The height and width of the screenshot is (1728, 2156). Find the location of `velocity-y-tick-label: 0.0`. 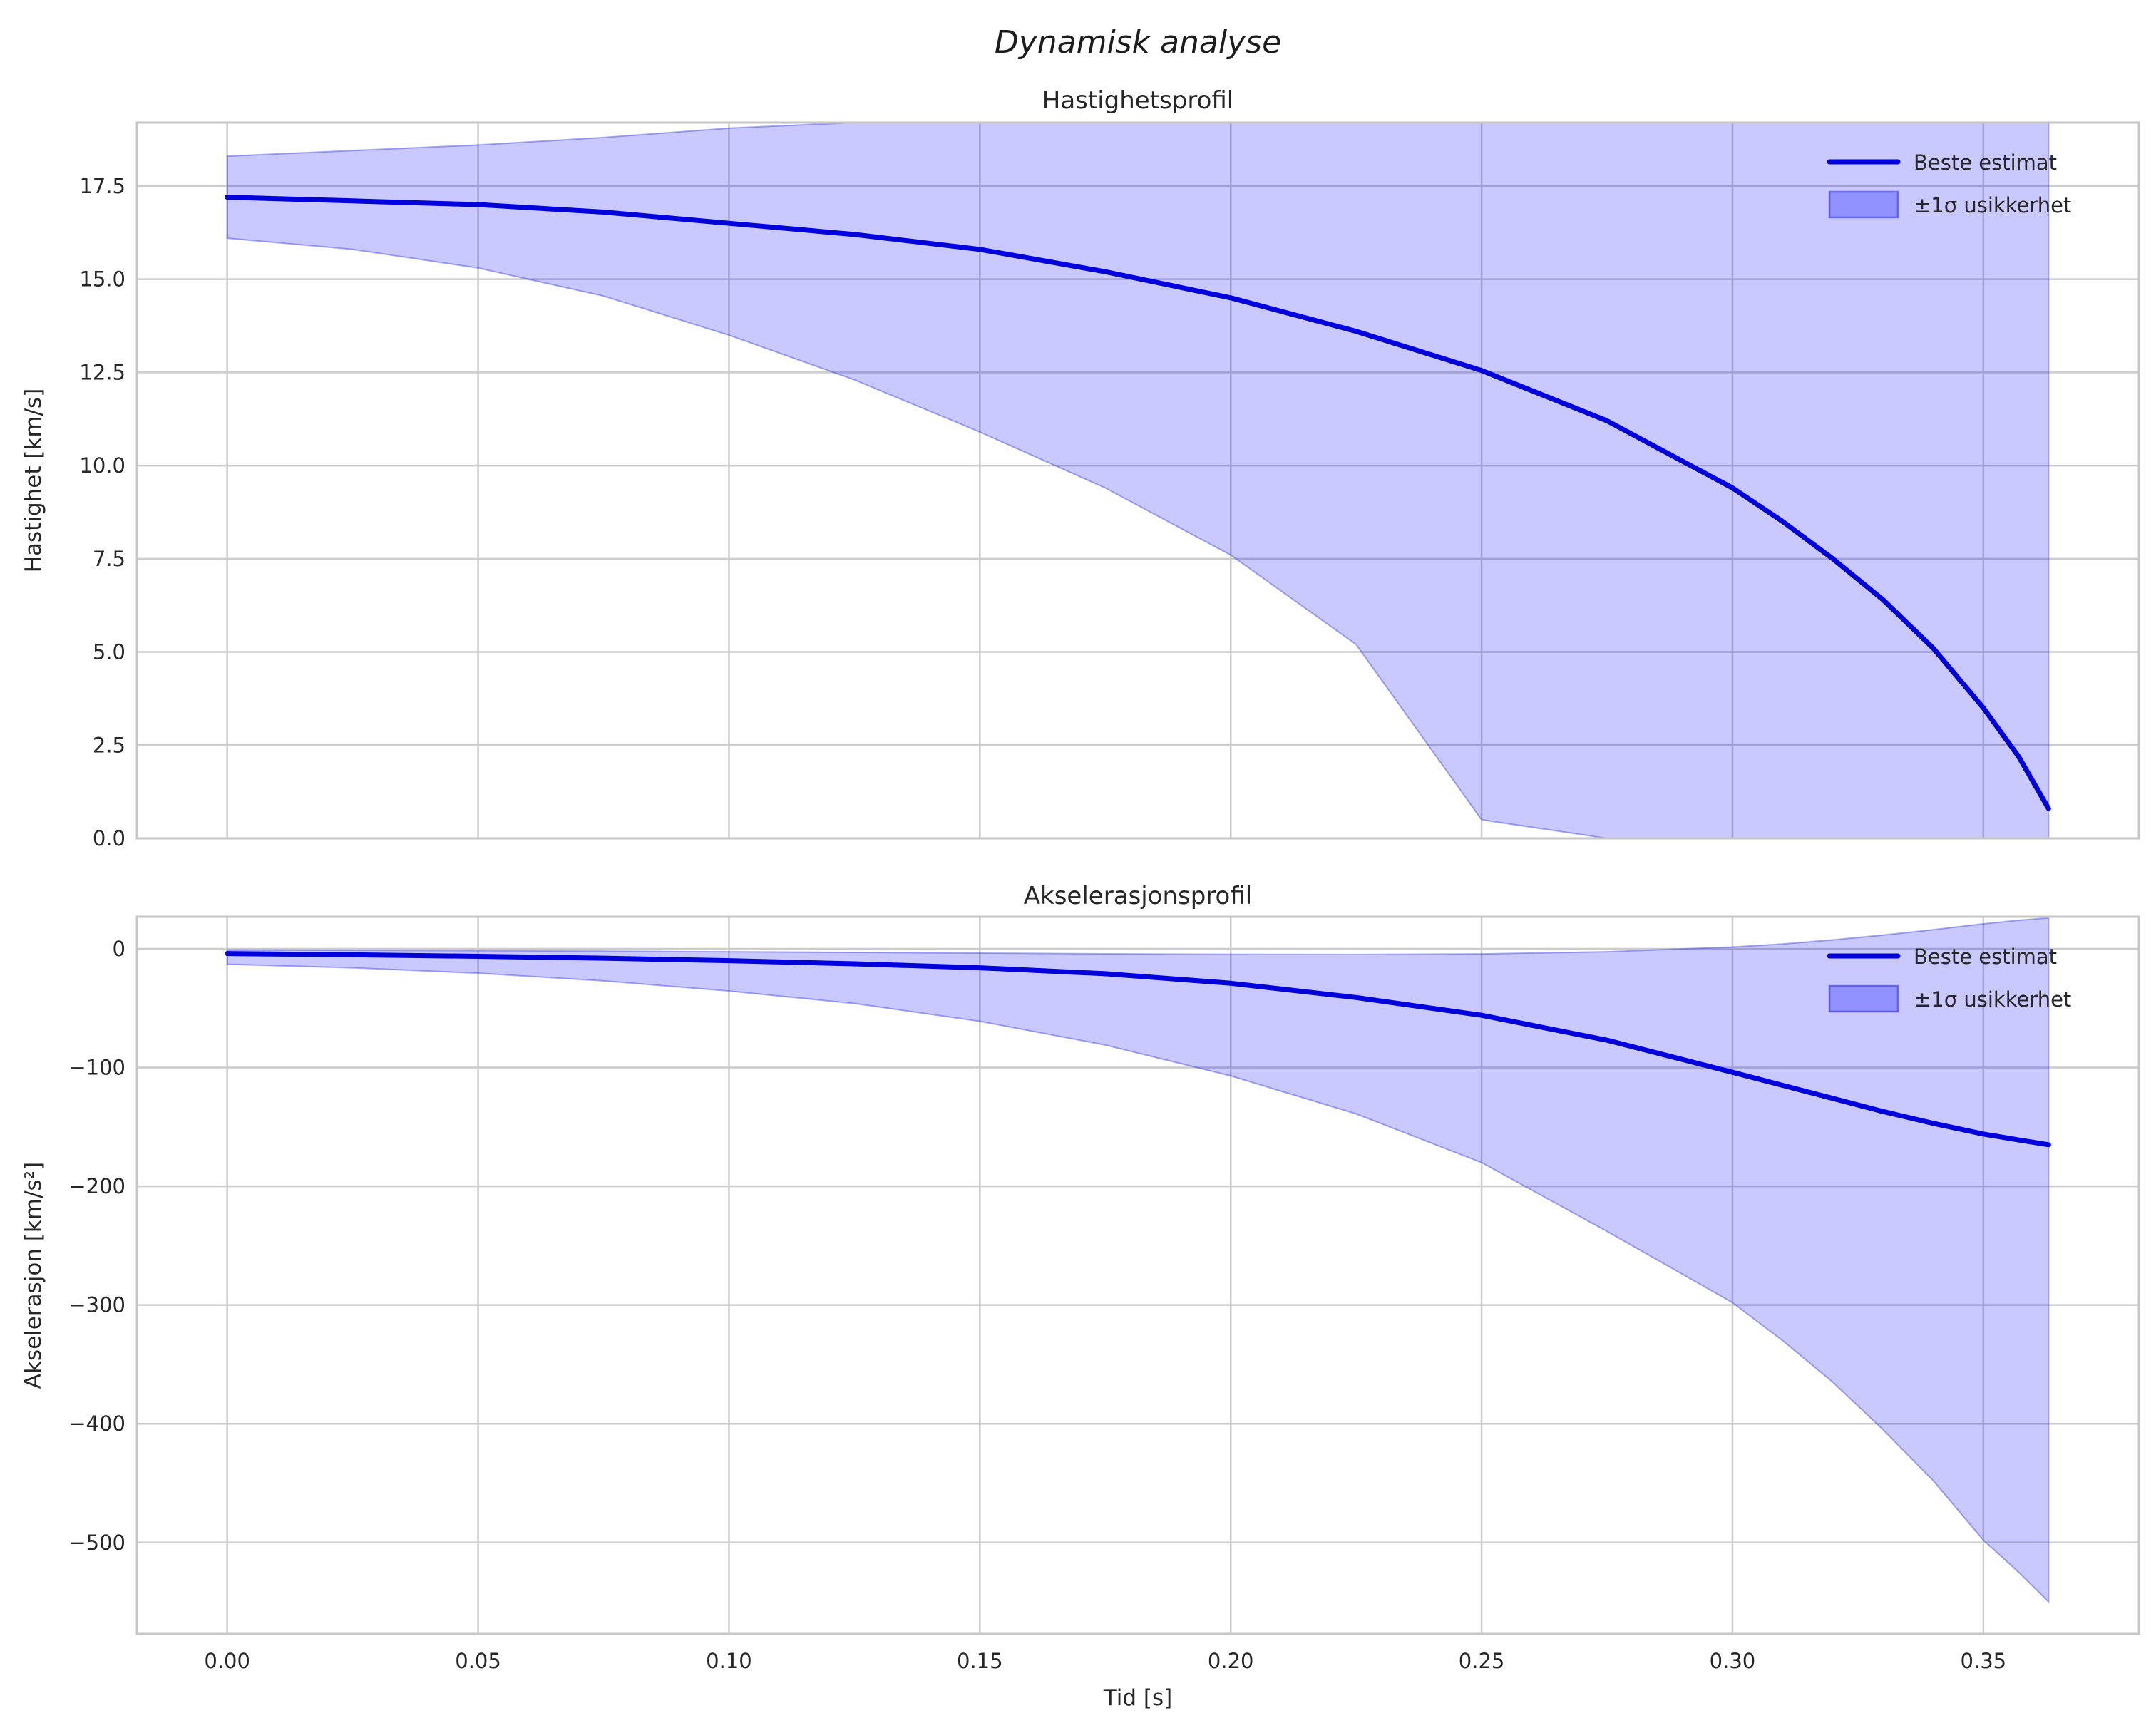

velocity-y-tick-label: 0.0 is located at coordinates (109, 838).